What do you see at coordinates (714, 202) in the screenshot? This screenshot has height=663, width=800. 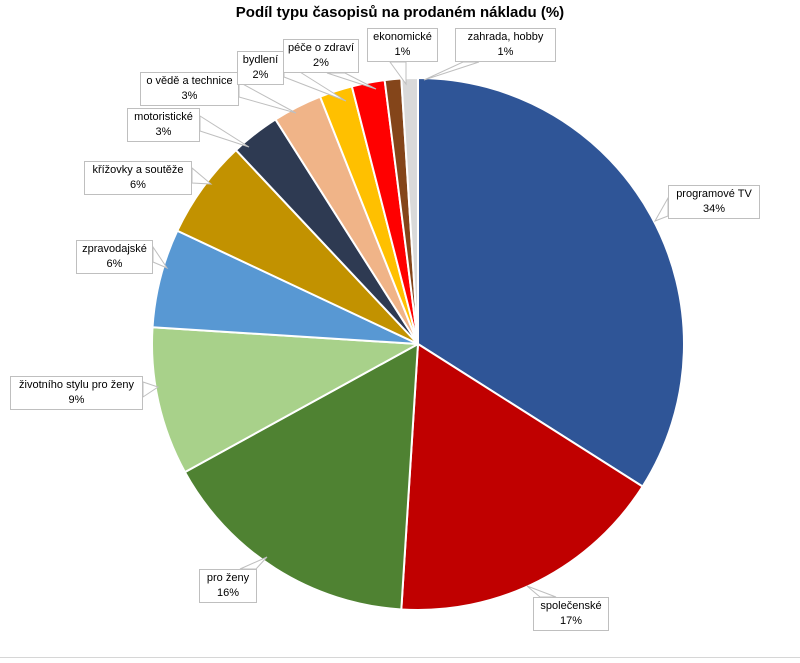 I see `data-label-programove-tv: programové TV 34%` at bounding box center [714, 202].